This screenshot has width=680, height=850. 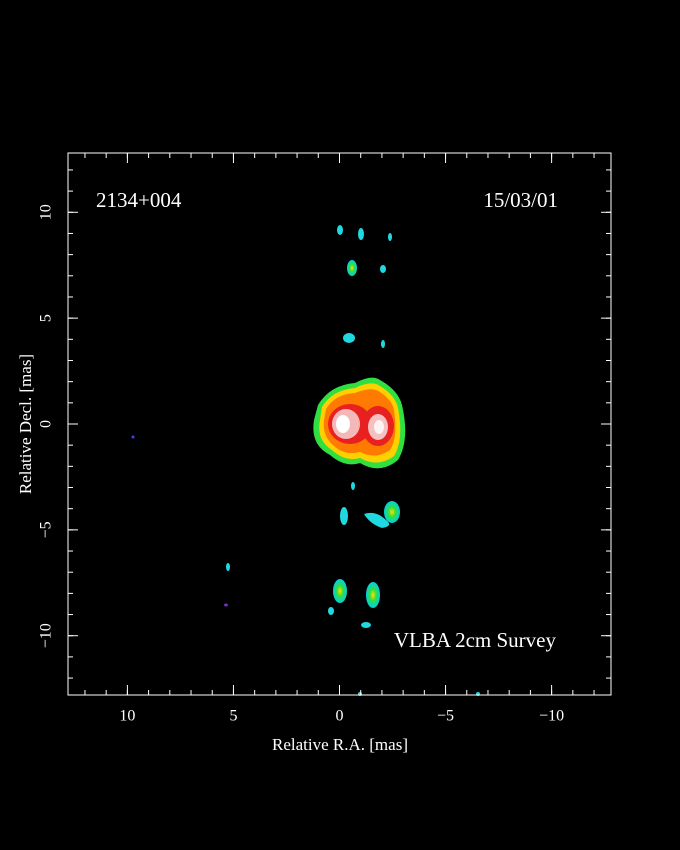 I want to click on y-tick-label: 5, so click(x=46, y=318).